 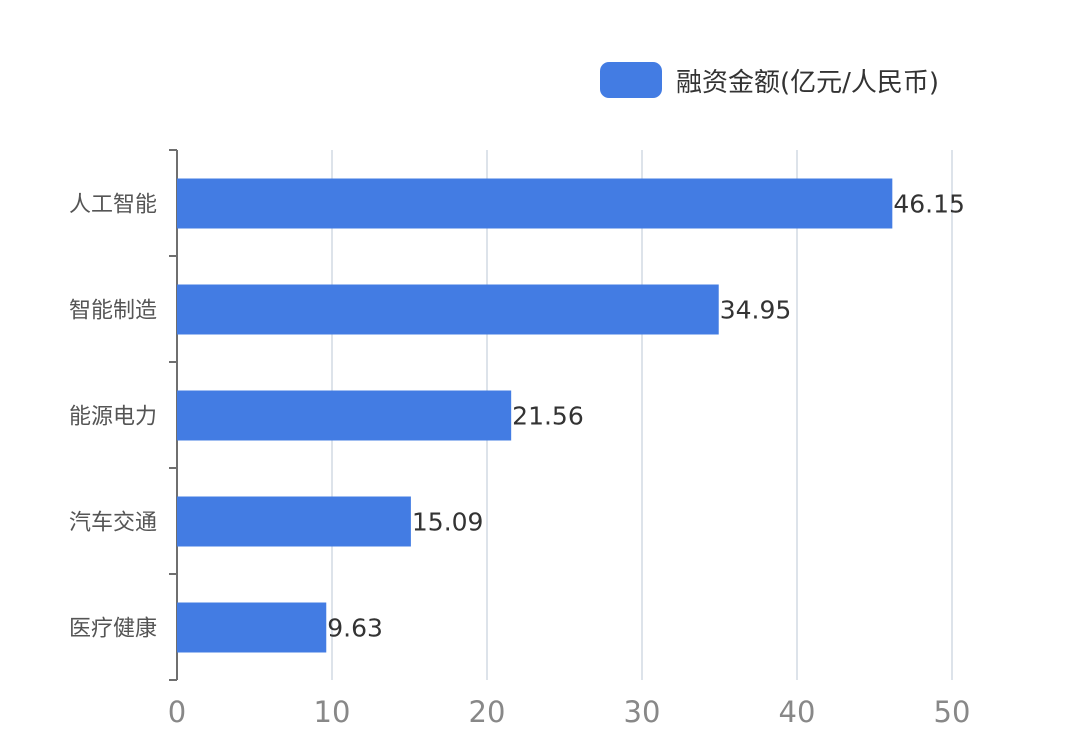 I want to click on category-label: 汽车交通, so click(x=113, y=523).